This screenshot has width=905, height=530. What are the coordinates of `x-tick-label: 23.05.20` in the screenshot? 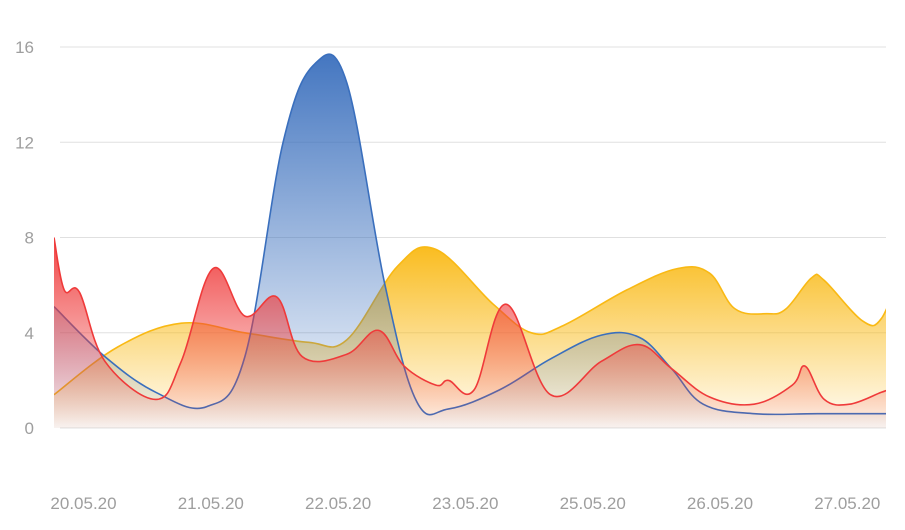 It's located at (465, 503).